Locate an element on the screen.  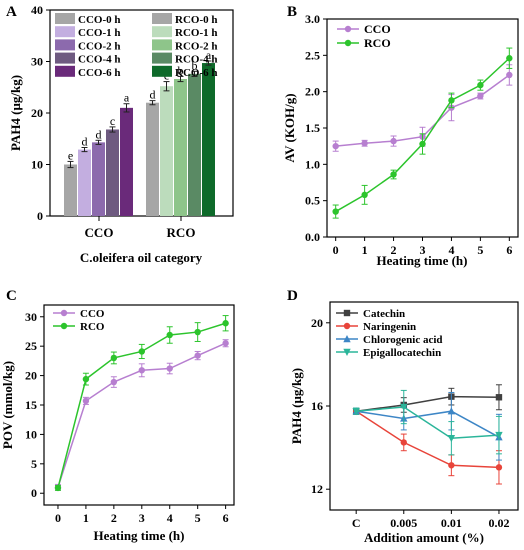
panel-d-label: D is located at coordinates (292, 296).